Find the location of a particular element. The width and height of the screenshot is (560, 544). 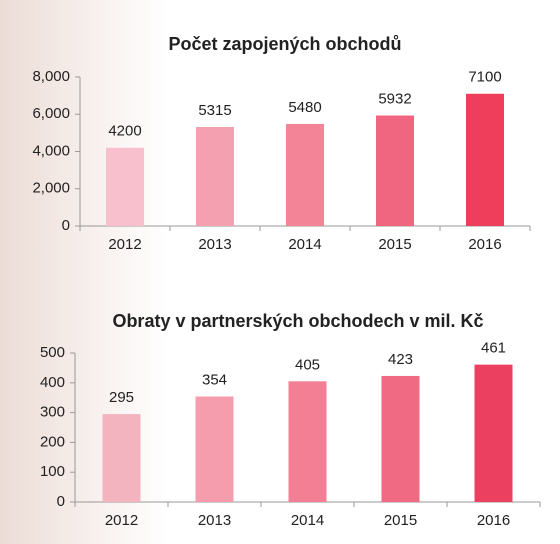

y-tick-label: 4,000 is located at coordinates (51, 150).